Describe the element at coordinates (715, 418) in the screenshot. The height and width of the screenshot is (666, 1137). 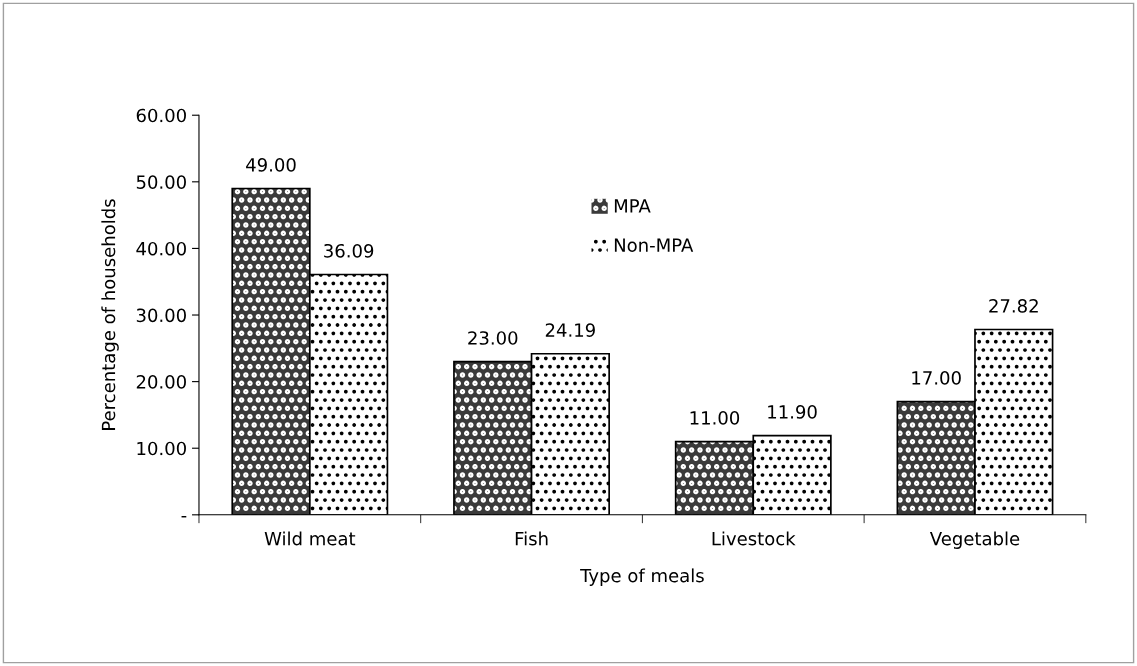
I see `data-label: 11.00` at that location.